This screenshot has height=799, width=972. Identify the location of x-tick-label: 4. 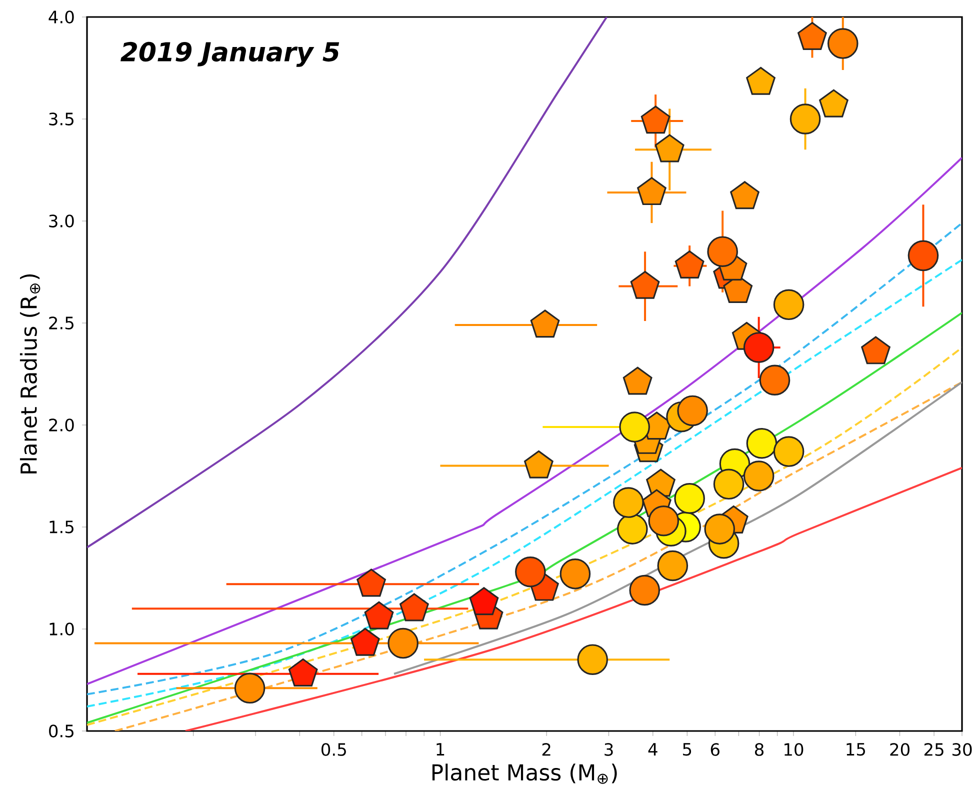
(653, 749).